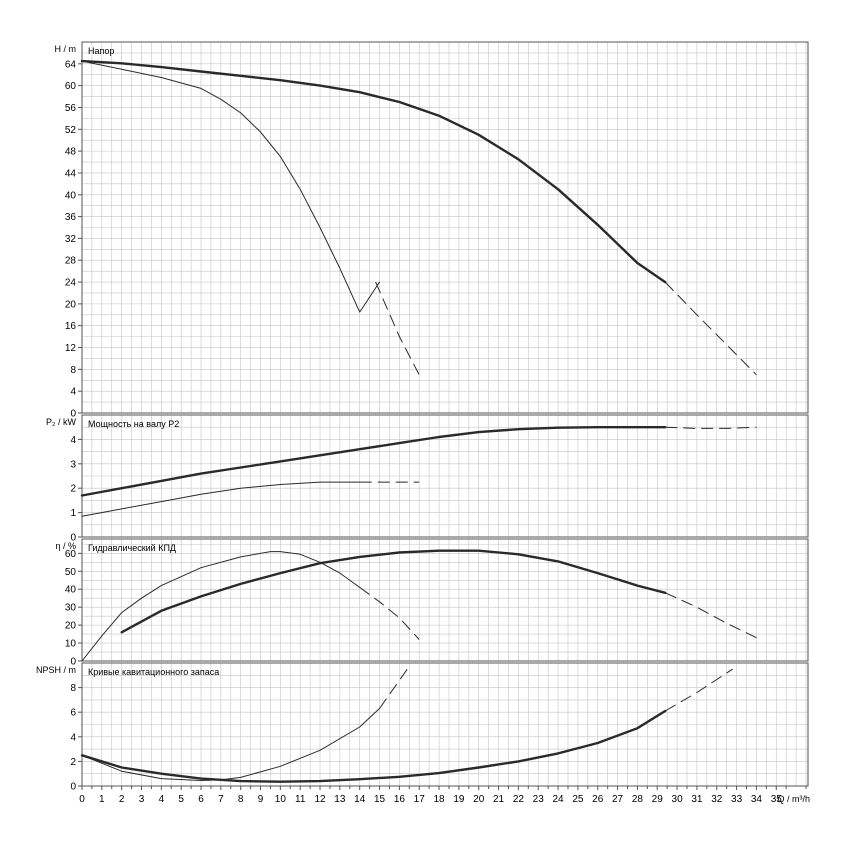 This screenshot has width=850, height=850. What do you see at coordinates (559, 799) in the screenshot?
I see `x-tick-label: 24` at bounding box center [559, 799].